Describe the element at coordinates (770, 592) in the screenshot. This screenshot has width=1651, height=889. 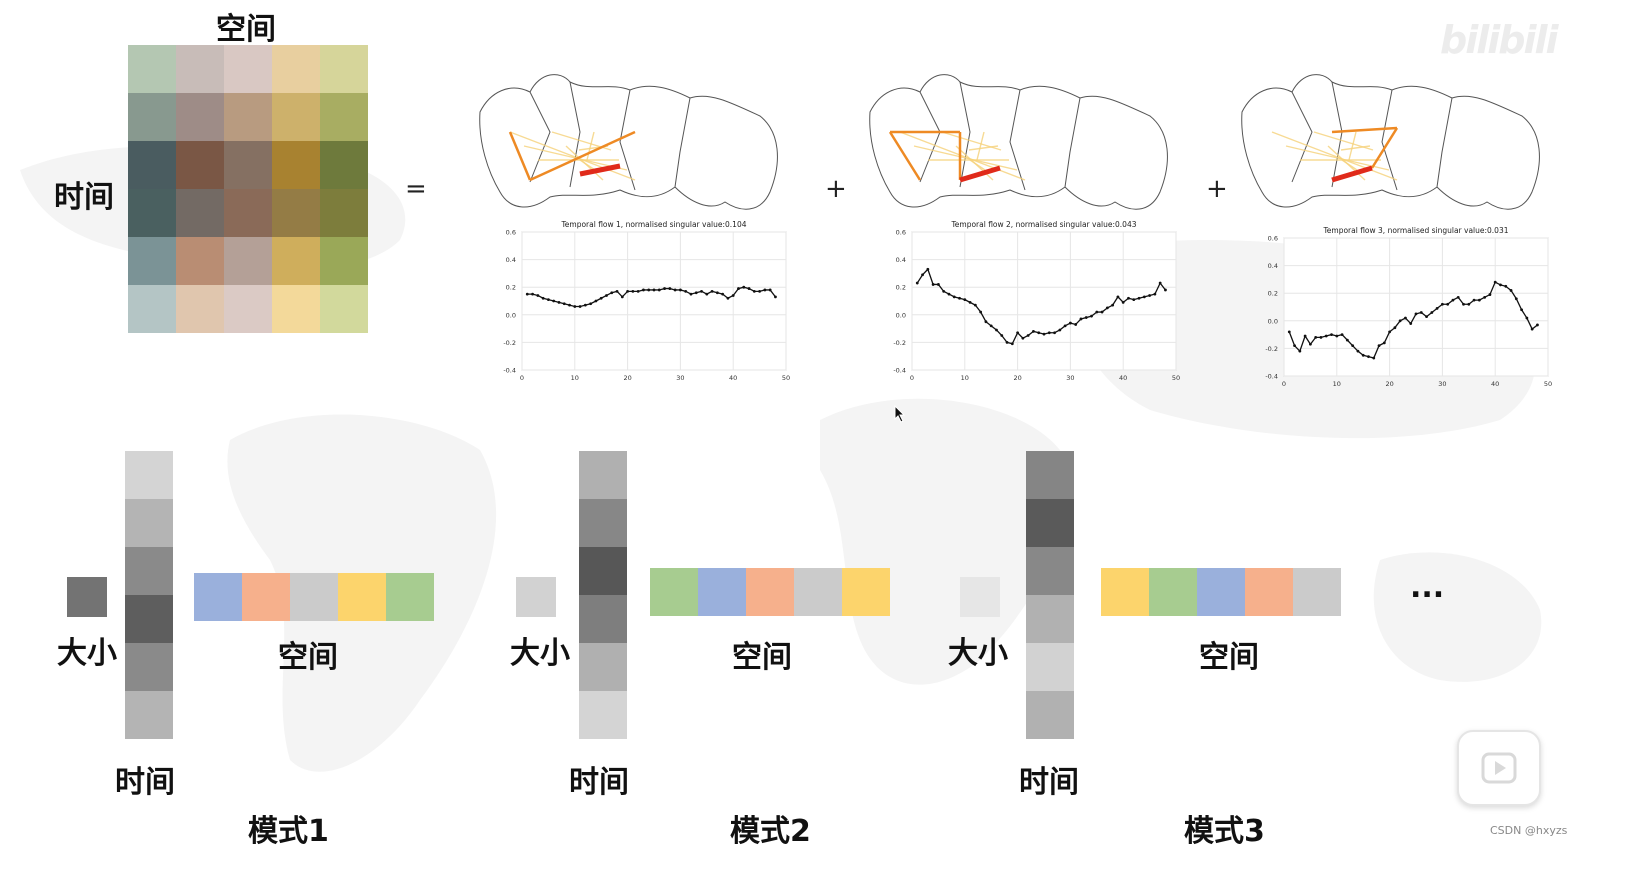
I see `mode-2-space-vector` at that location.